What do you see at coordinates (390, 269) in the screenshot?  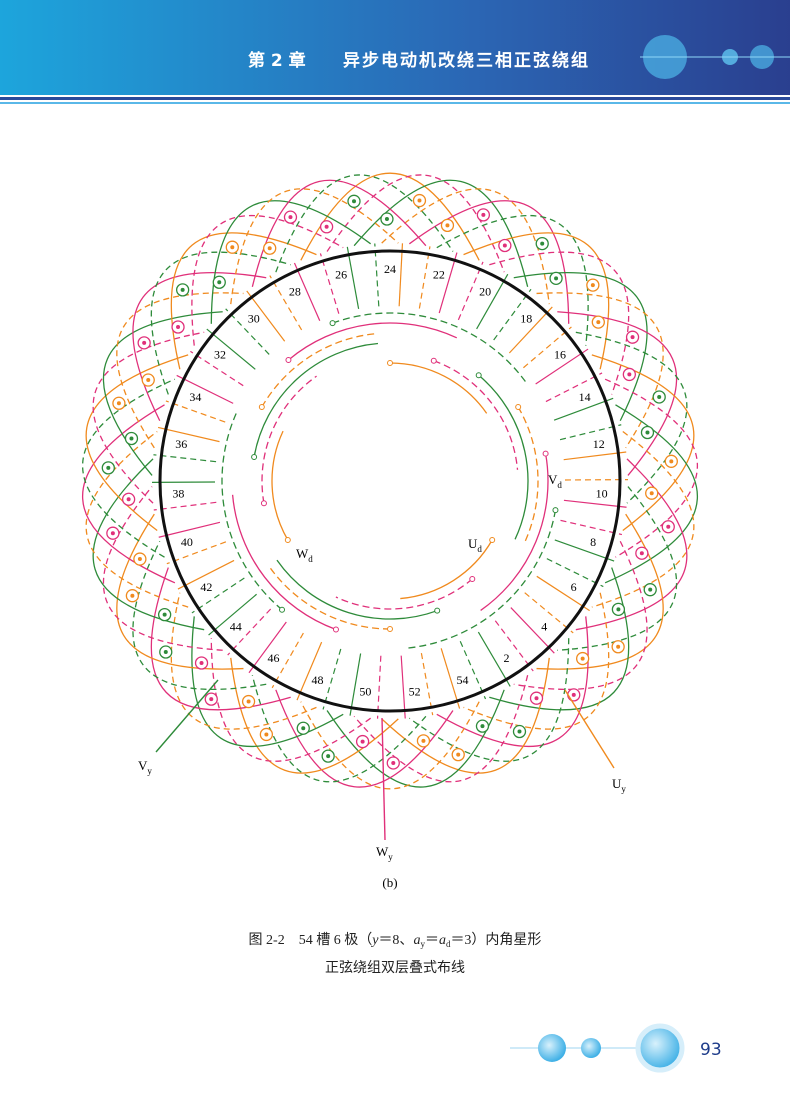 I see `slot-number: 24` at bounding box center [390, 269].